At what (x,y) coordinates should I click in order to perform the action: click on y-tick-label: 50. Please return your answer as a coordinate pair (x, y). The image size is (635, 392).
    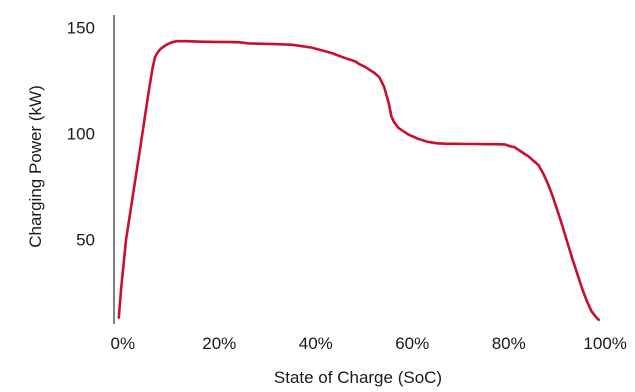
    Looking at the image, I should click on (85, 239).